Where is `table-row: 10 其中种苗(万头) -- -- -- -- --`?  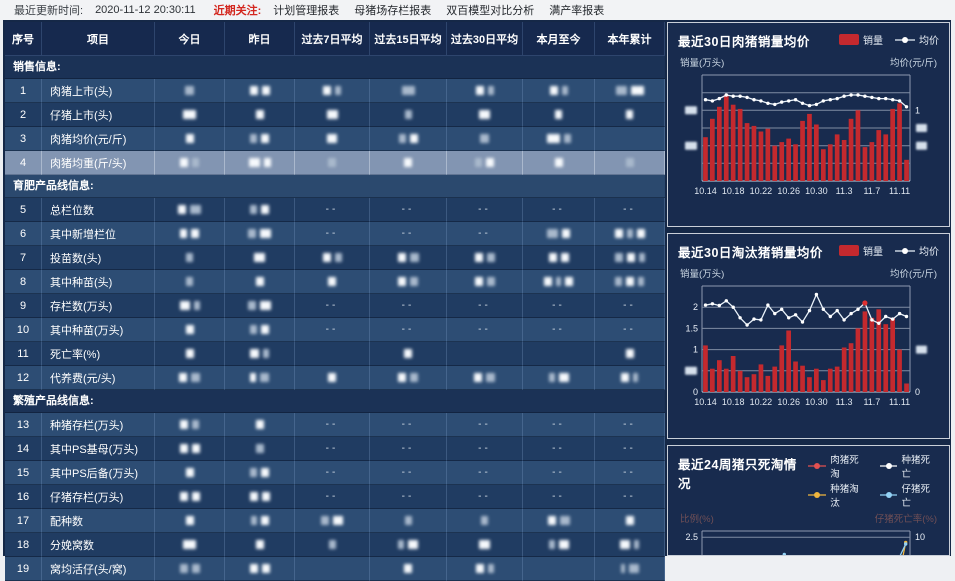
table-row: 10 其中种苗(万头) -- -- -- -- -- is located at coordinates (335, 330).